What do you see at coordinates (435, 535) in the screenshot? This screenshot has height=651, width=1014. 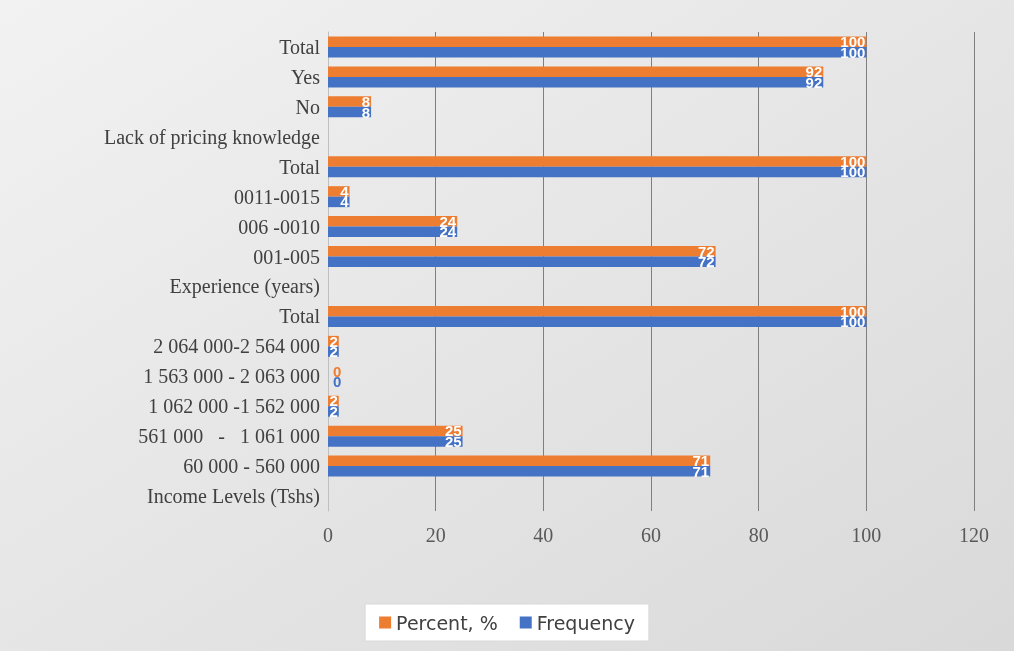 I see `x-tick-label: 20` at bounding box center [435, 535].